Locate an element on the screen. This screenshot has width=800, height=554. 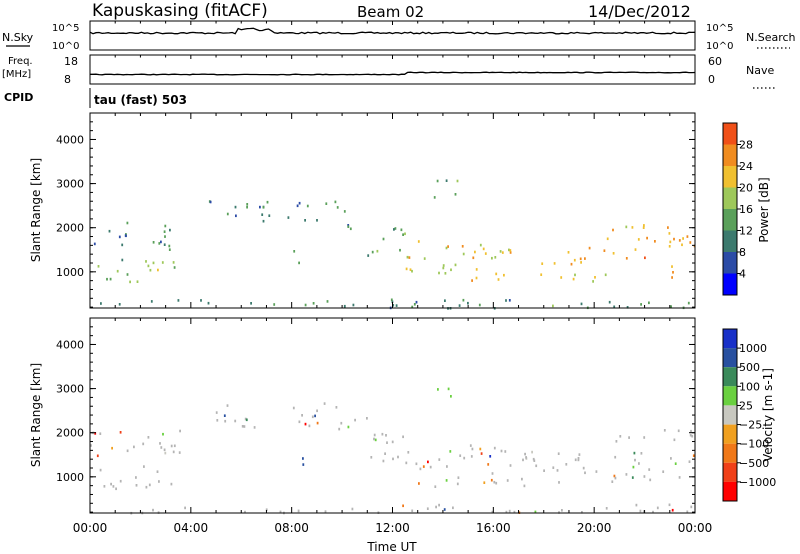
nsky-tick-bottom: 10^0 is located at coordinates (65, 46).